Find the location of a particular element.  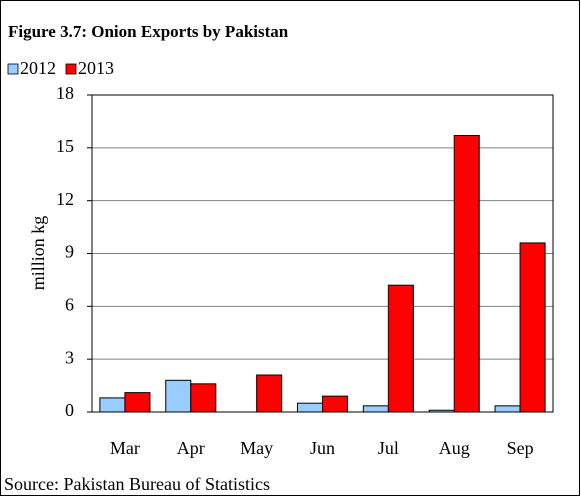

x-tick-label: Jul is located at coordinates (388, 448).